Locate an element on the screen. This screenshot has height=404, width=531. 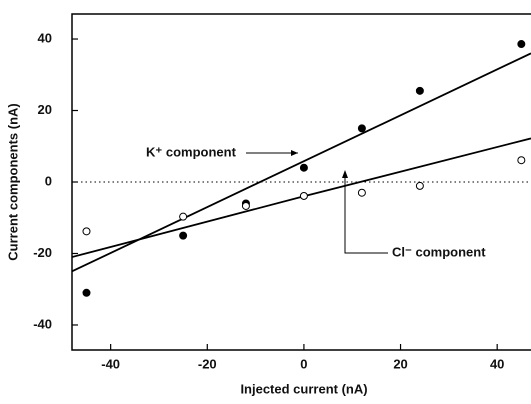
y-tick-label: 40 is located at coordinates (45, 37).